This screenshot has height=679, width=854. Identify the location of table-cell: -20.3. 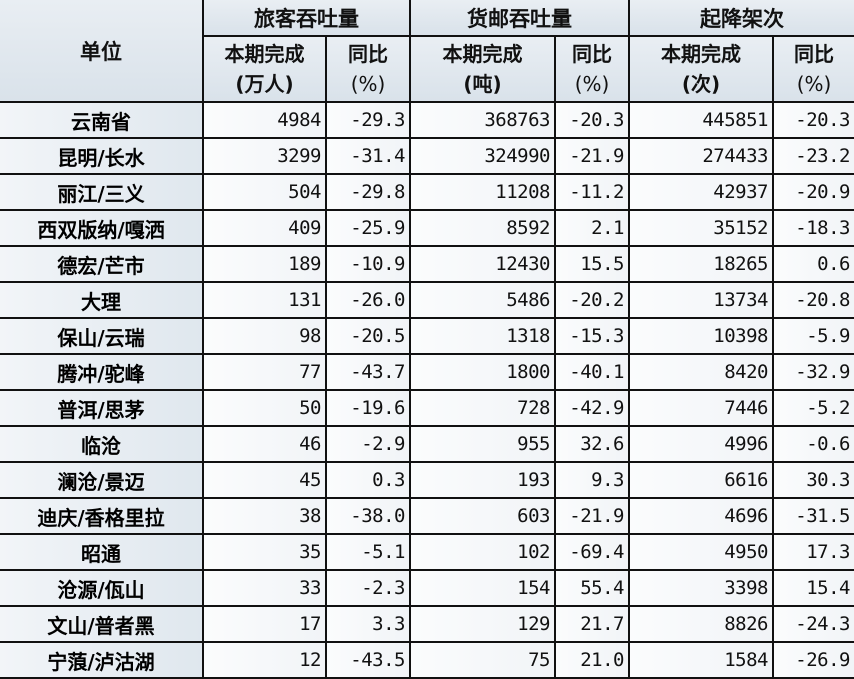
(592, 120).